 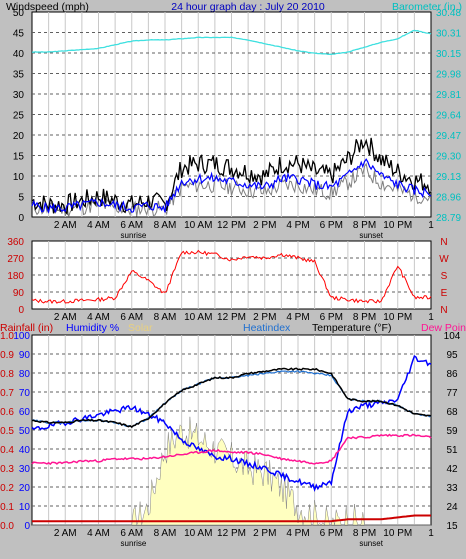 What do you see at coordinates (25, 374) in the screenshot?
I see `humidity-tick-label: 80` at bounding box center [25, 374].